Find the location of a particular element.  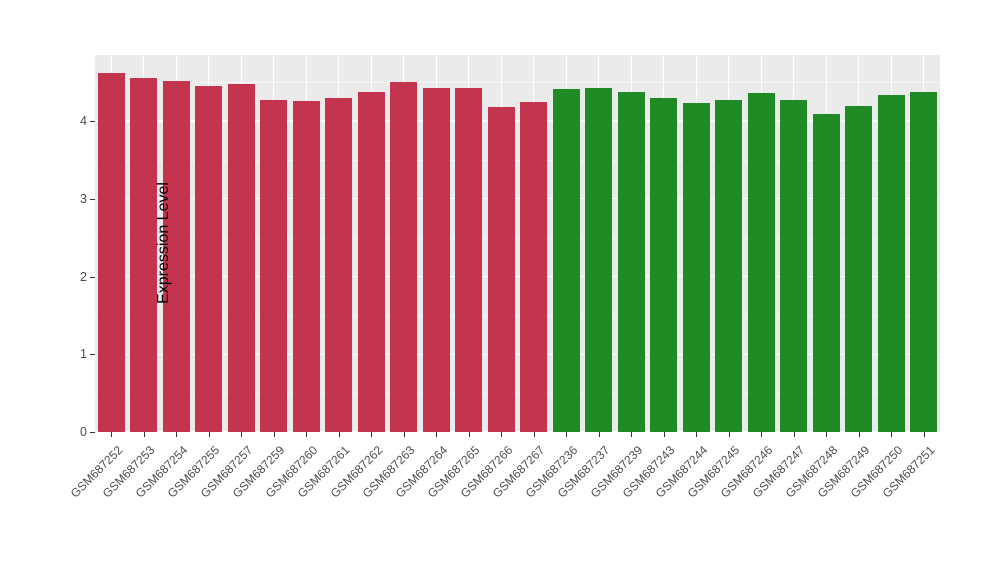

y-tick-label: 3 is located at coordinates (83, 198).